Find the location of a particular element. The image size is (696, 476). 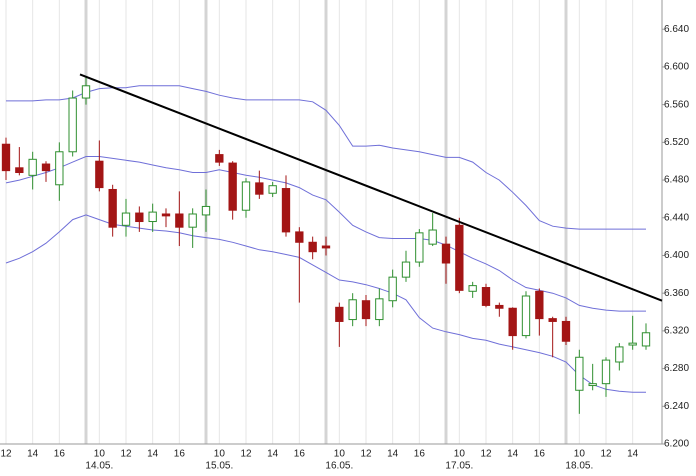

day-label: 14.05. is located at coordinates (99, 466).